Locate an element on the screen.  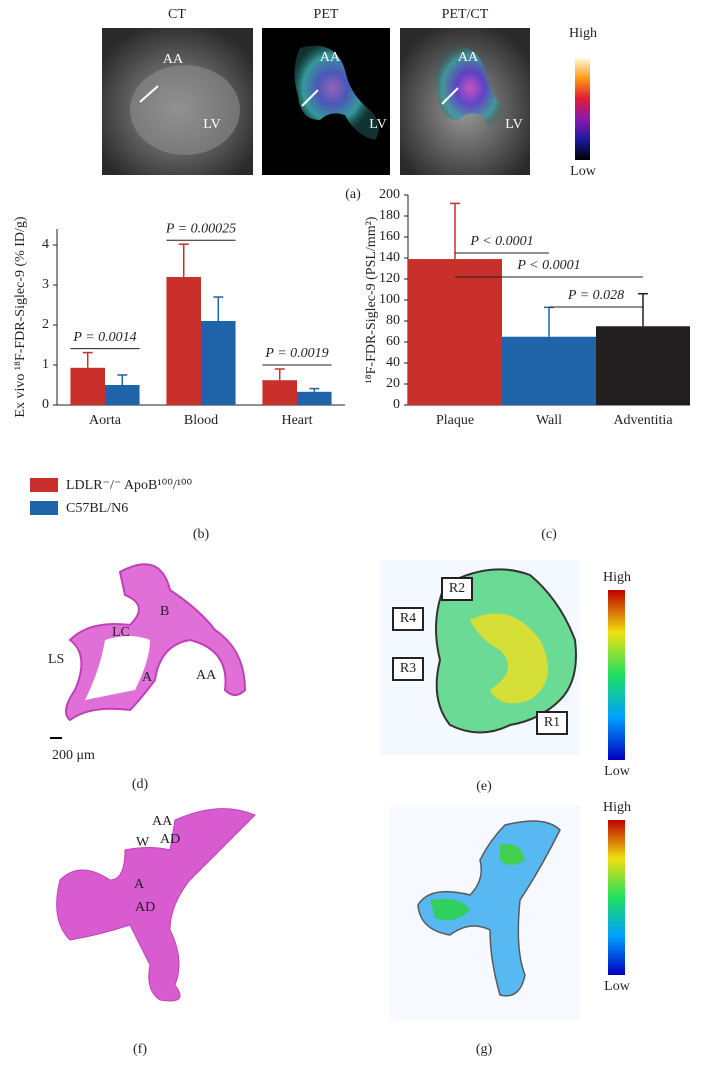
region-label: R1 is located at coordinates (552, 722).